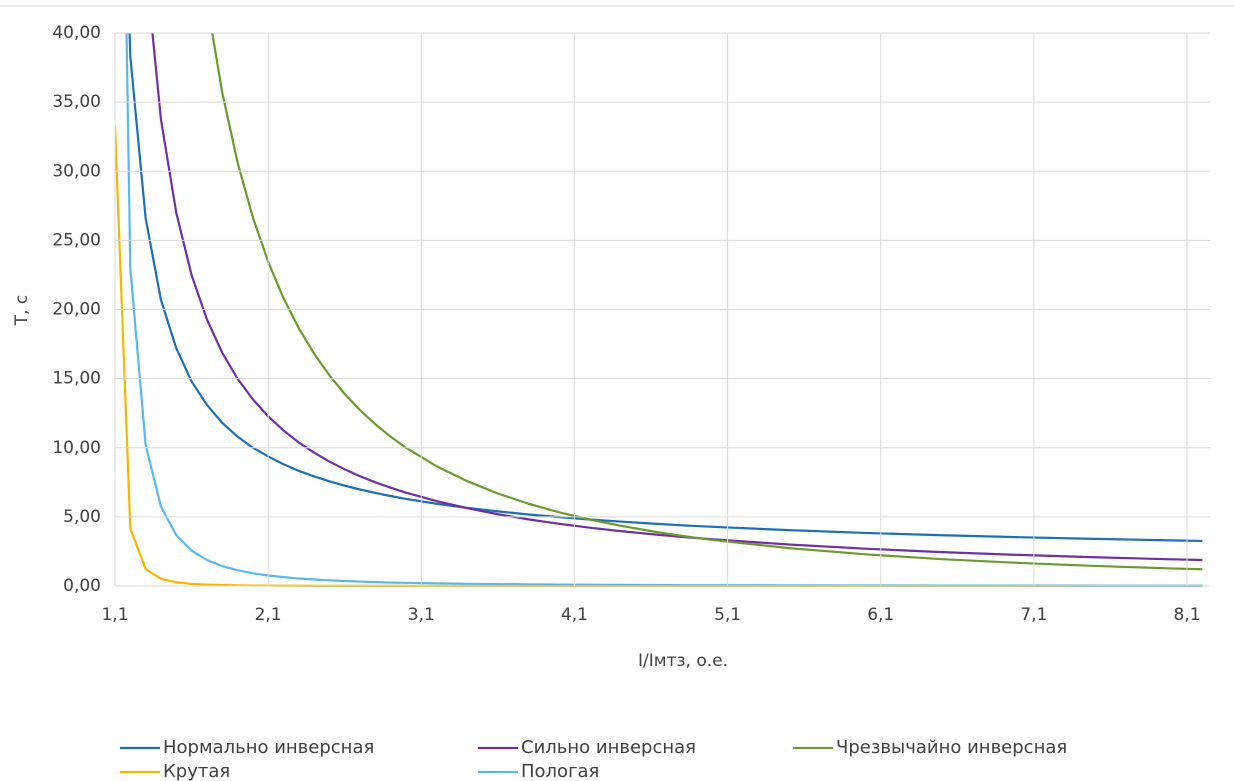 This screenshot has height=781, width=1234. What do you see at coordinates (76, 171) in the screenshot?
I see `y-tick-label: 30,00` at bounding box center [76, 171].